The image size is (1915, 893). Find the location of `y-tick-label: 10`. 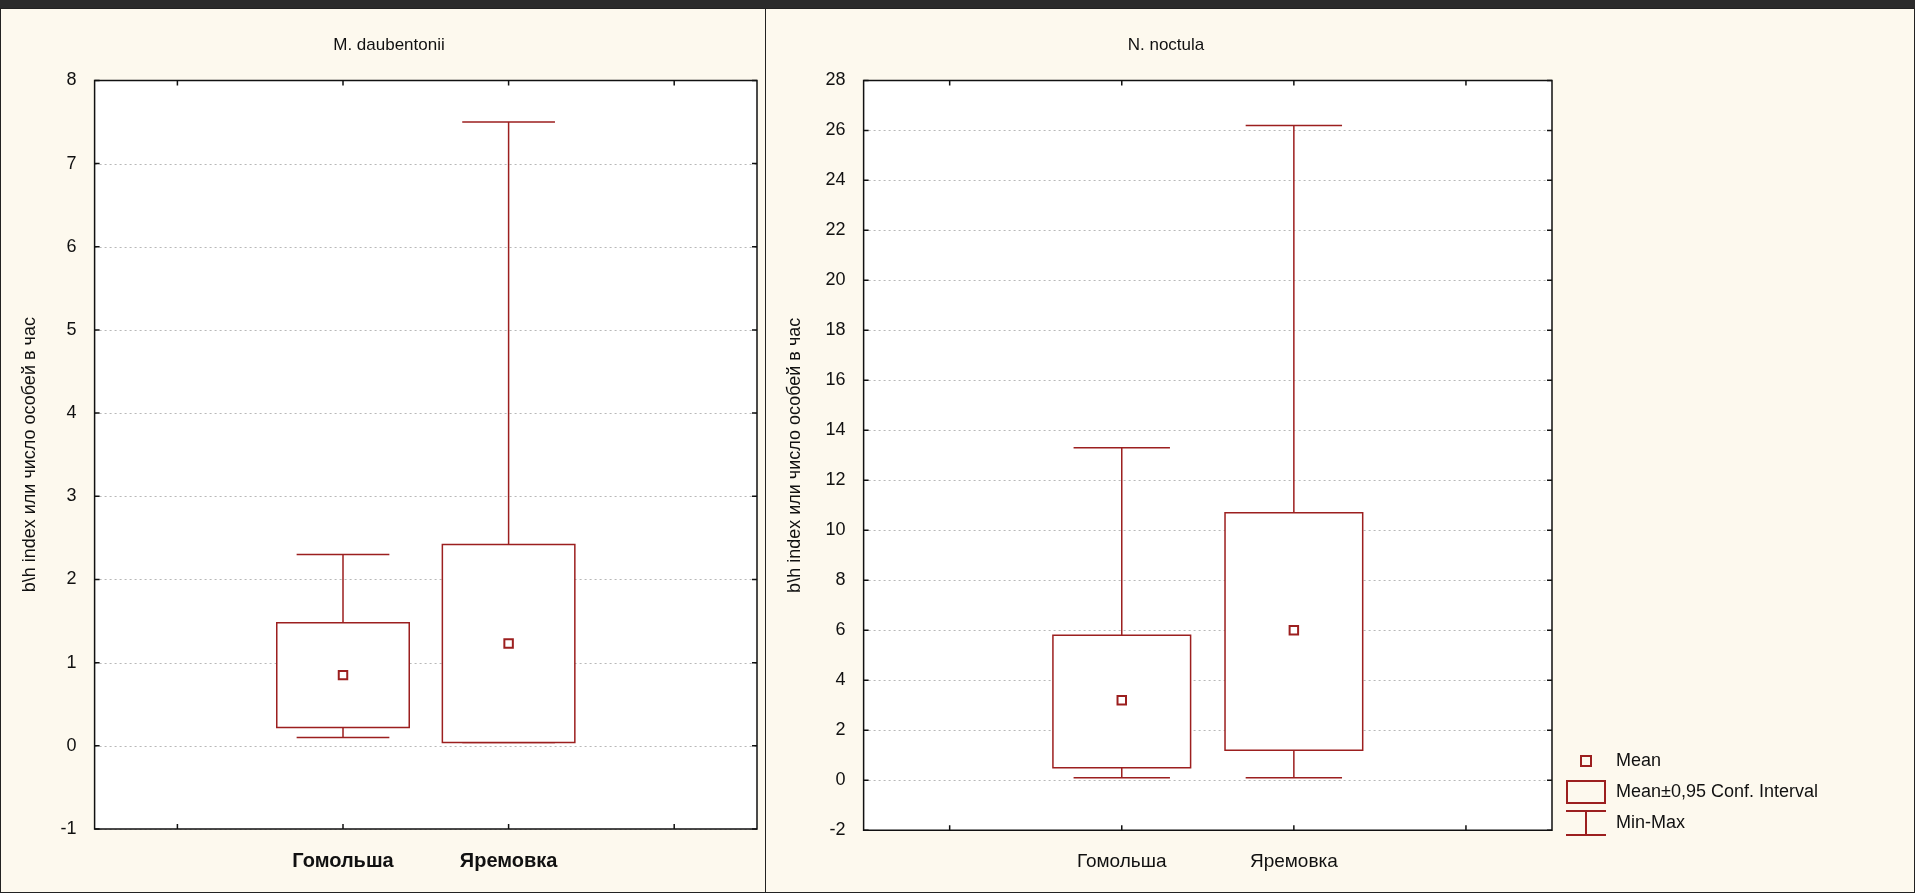

y-tick-label: 10 is located at coordinates (835, 529).